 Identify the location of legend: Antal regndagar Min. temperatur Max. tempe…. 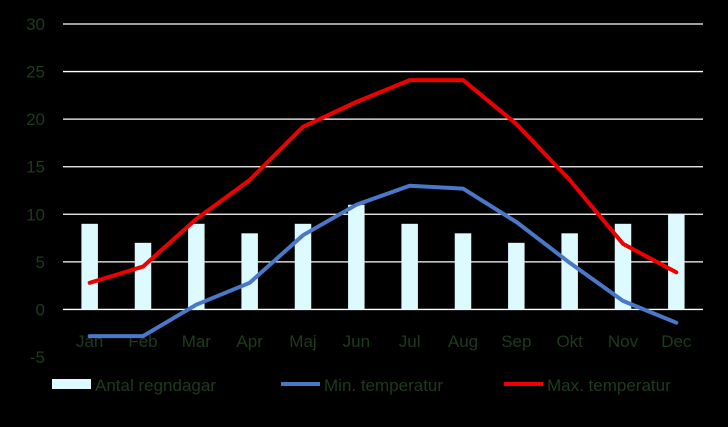
(361, 385).